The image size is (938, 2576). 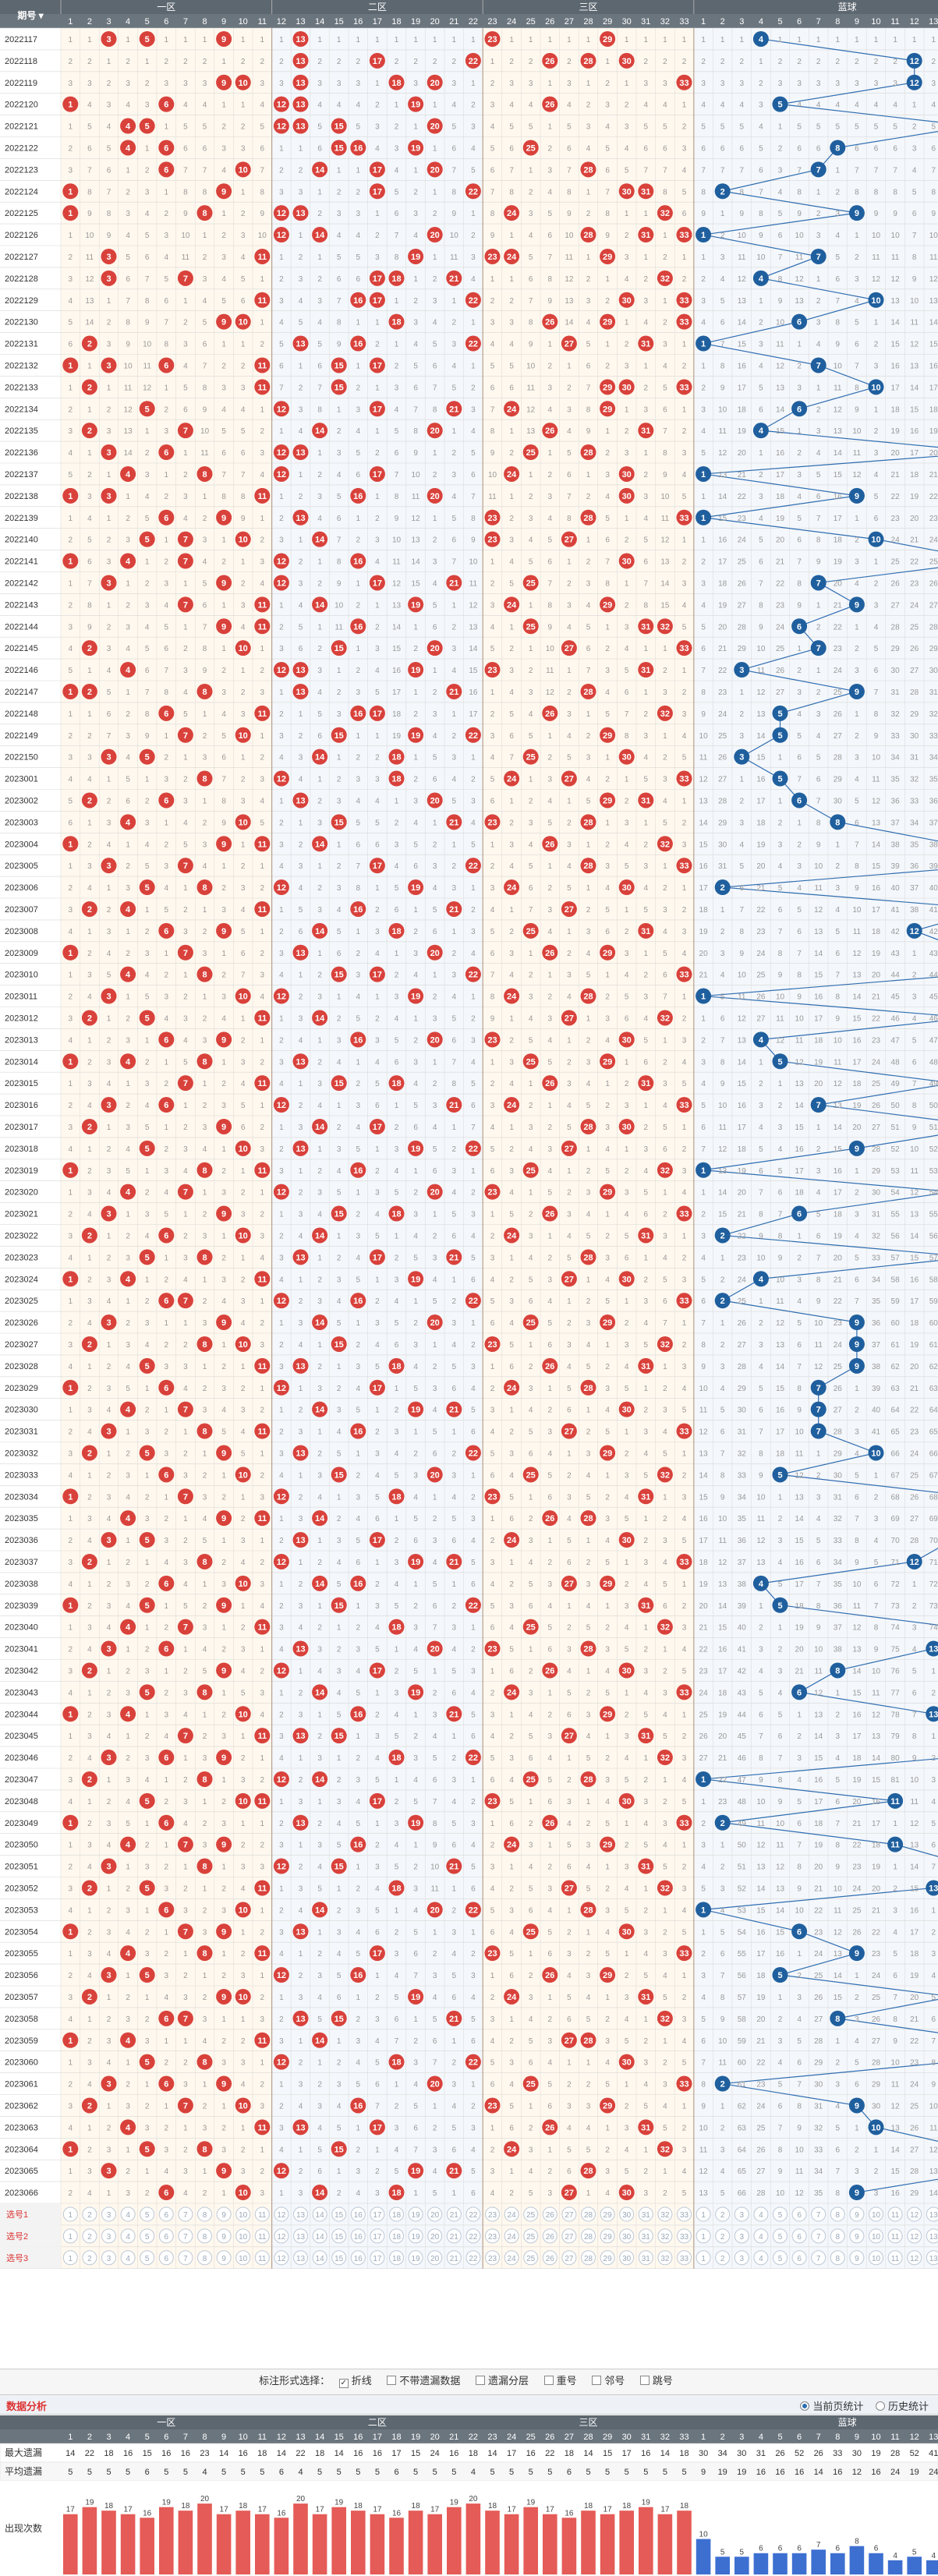 I want to click on column-number: 22, so click(x=474, y=22).